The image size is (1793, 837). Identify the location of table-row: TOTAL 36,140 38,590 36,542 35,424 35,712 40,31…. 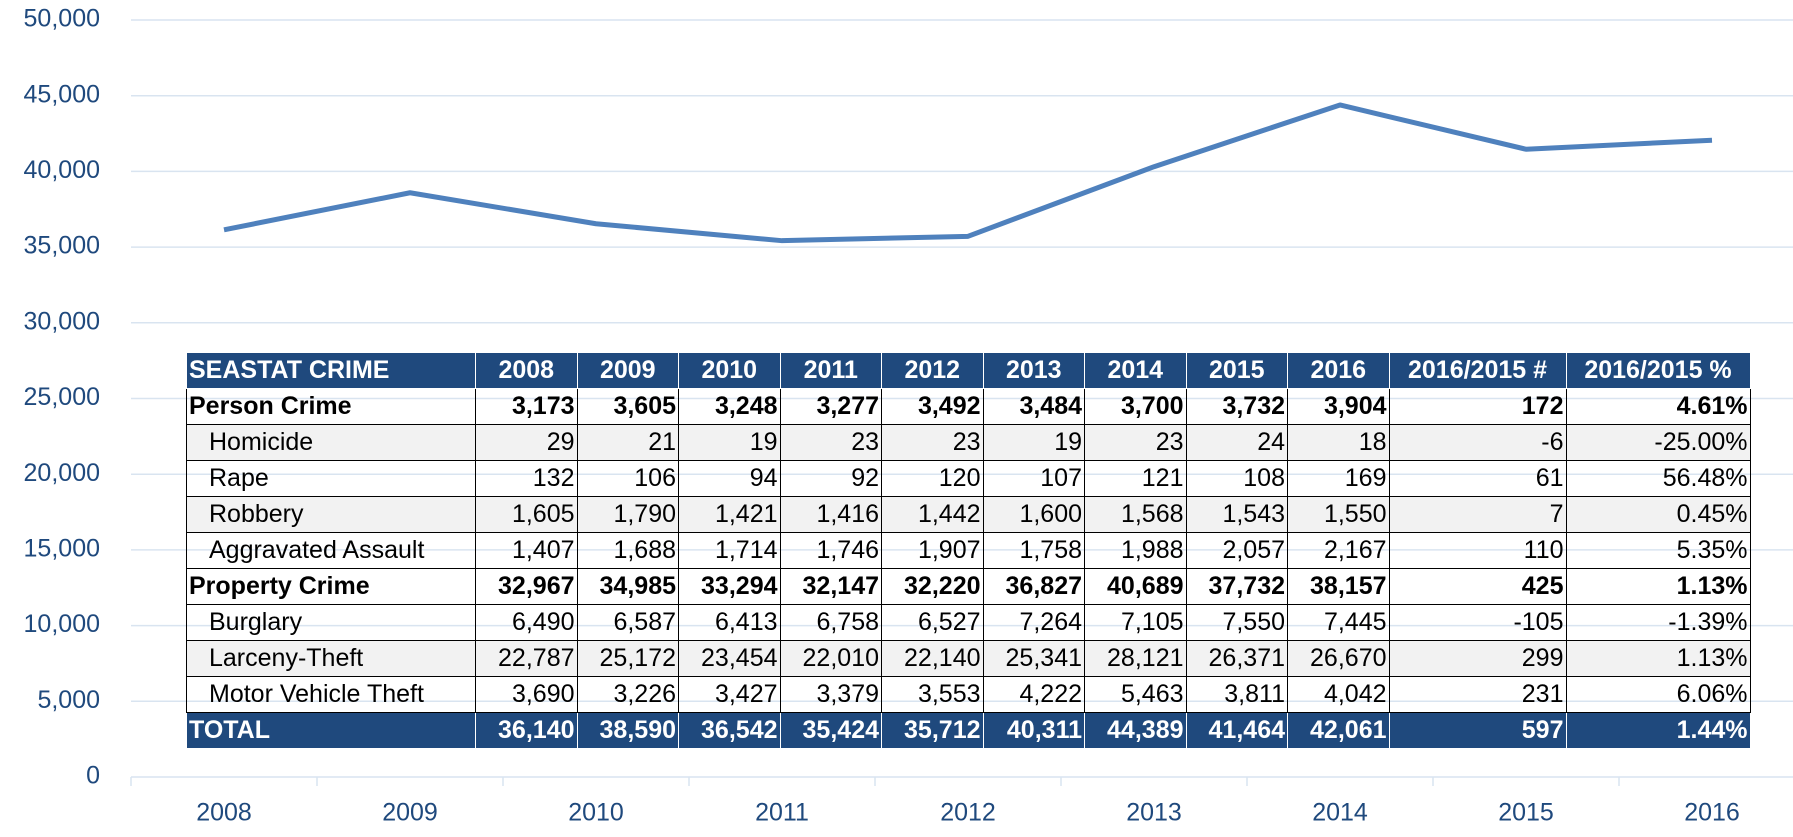
(968, 730).